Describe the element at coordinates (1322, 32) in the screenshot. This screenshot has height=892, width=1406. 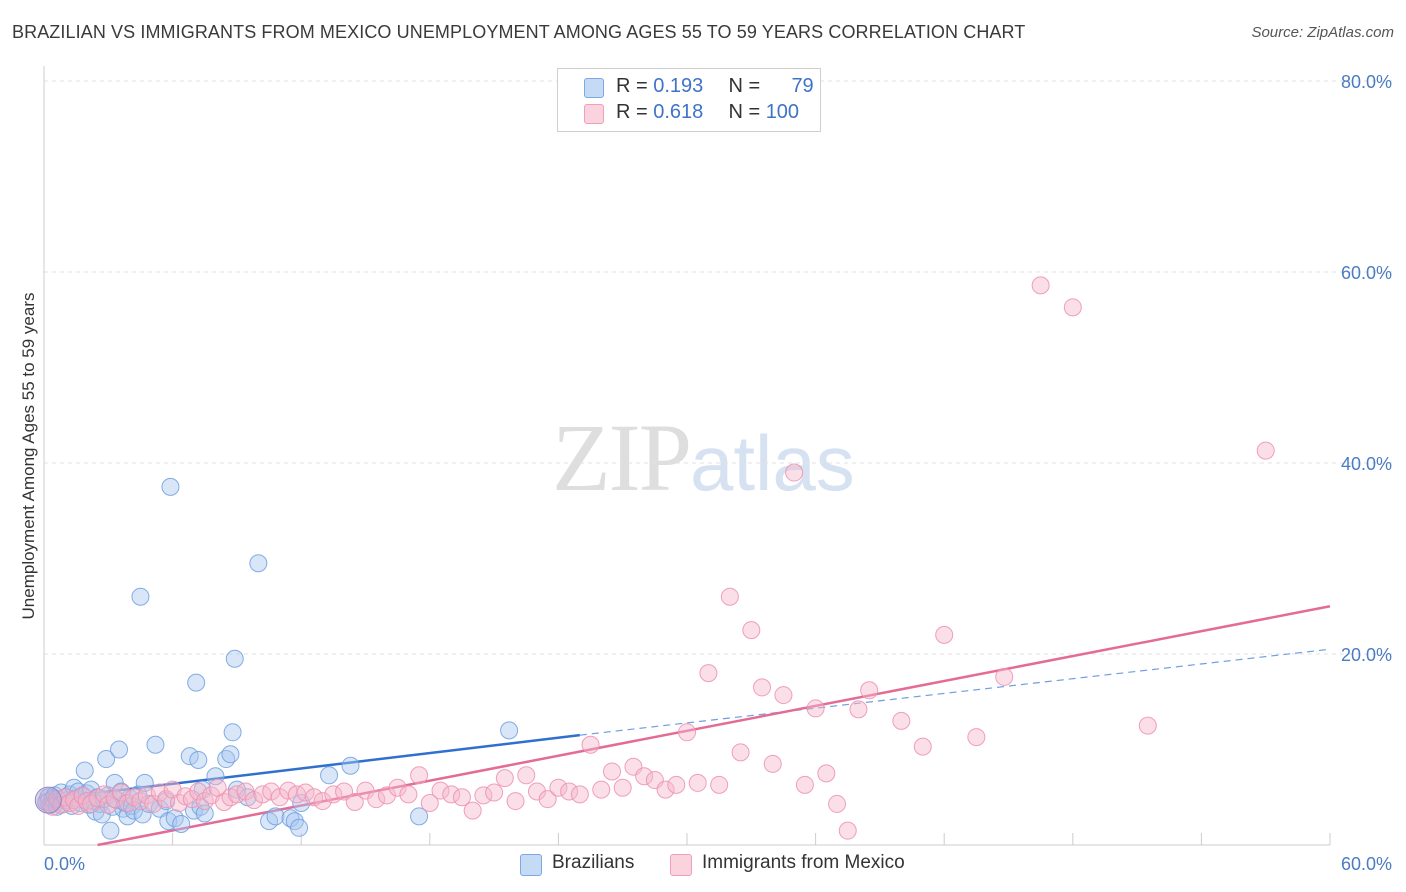
I see `source-attribution: Source: ZipAtlas.com` at that location.